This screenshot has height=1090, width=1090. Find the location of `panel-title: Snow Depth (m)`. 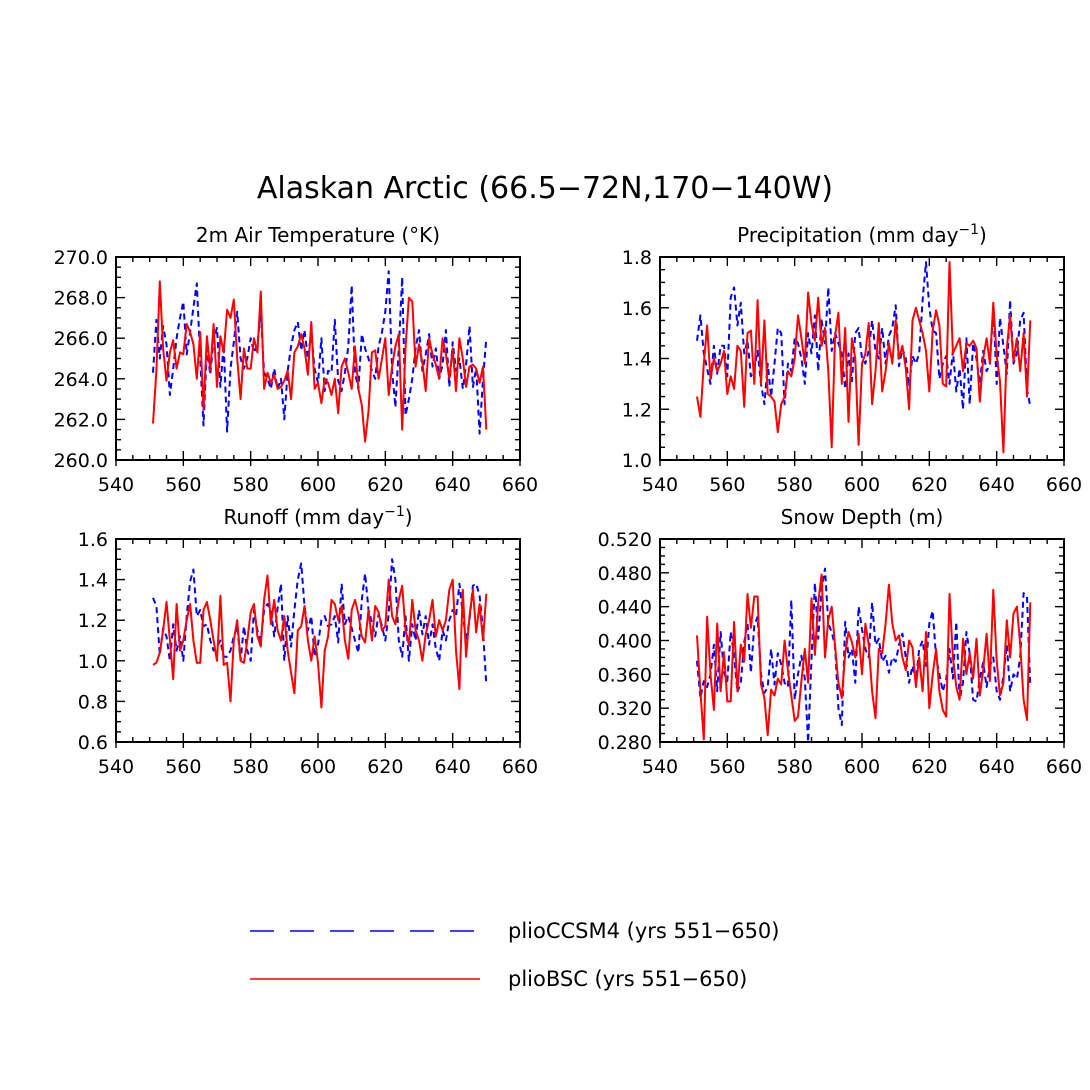

panel-title: Snow Depth (m) is located at coordinates (862, 517).